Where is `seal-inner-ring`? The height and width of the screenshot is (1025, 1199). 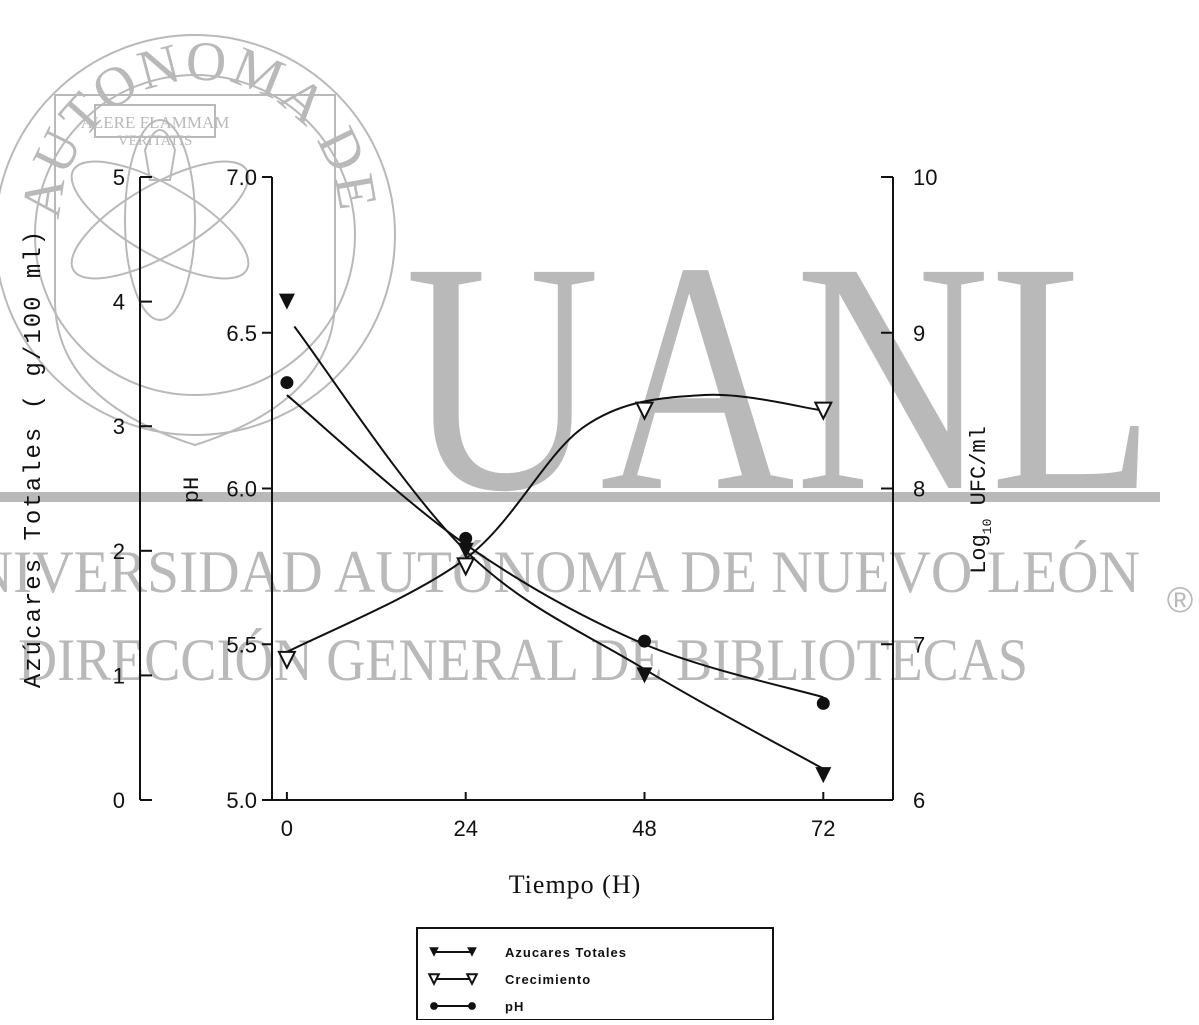
seal-inner-ring is located at coordinates (195, 235).